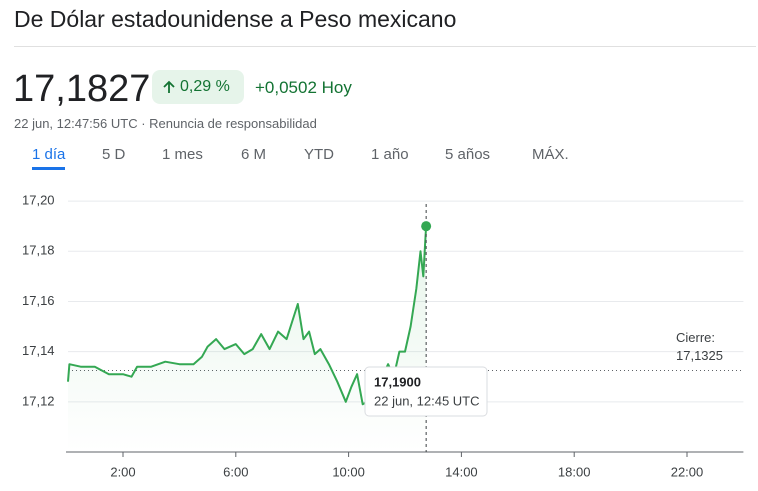 This screenshot has height=491, width=758. Describe the element at coordinates (235, 19) in the screenshot. I see `title: De Dólar estadounidense a Peso mexicano` at that location.